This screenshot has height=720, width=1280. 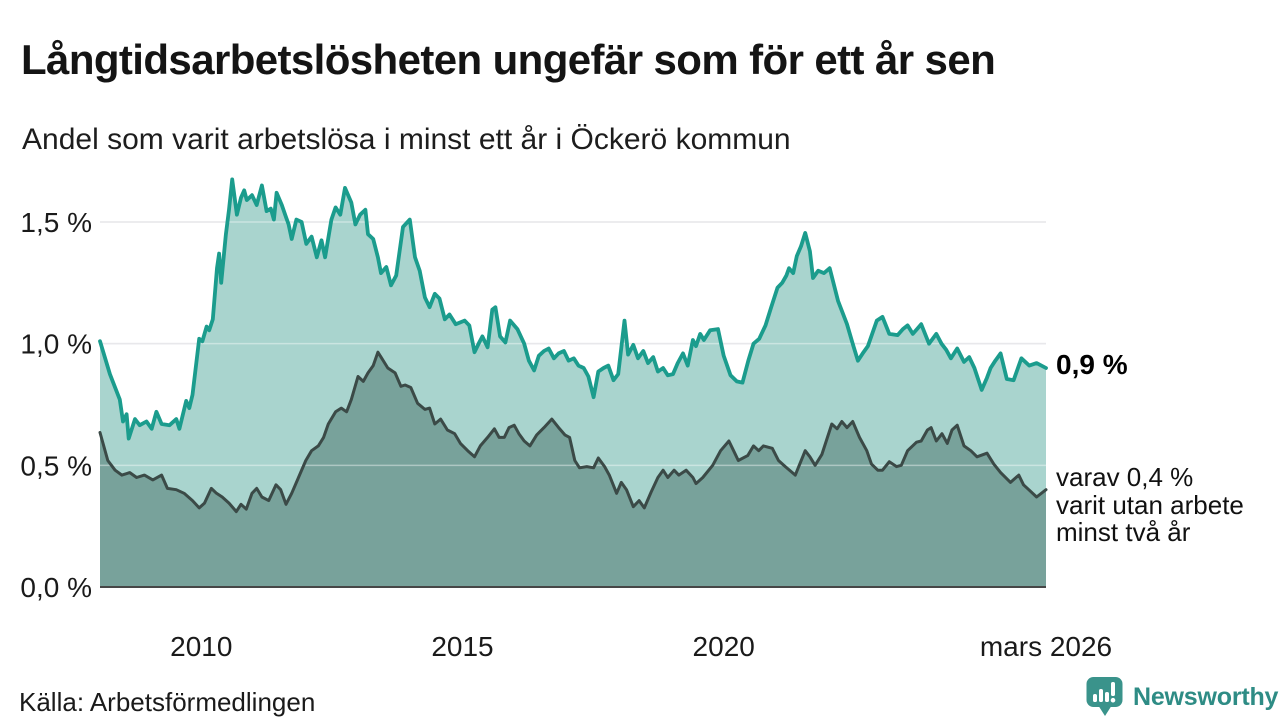 I want to click on x-axis-tick-label: 2020, so click(x=724, y=646).